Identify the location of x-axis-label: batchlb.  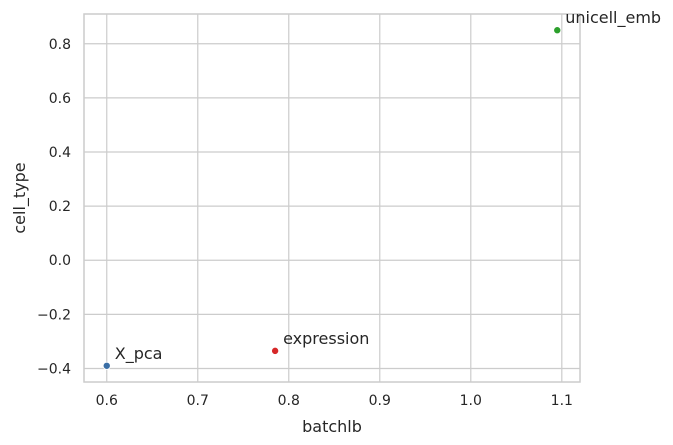
(332, 426).